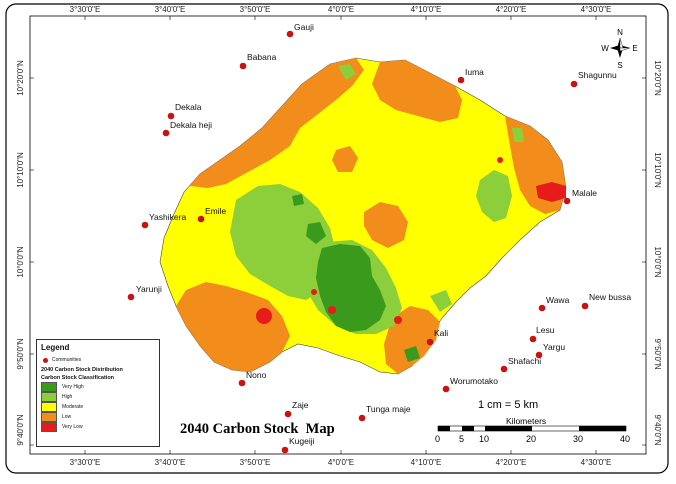  I want to click on lat-label: 10°10'0"N, so click(20, 170).